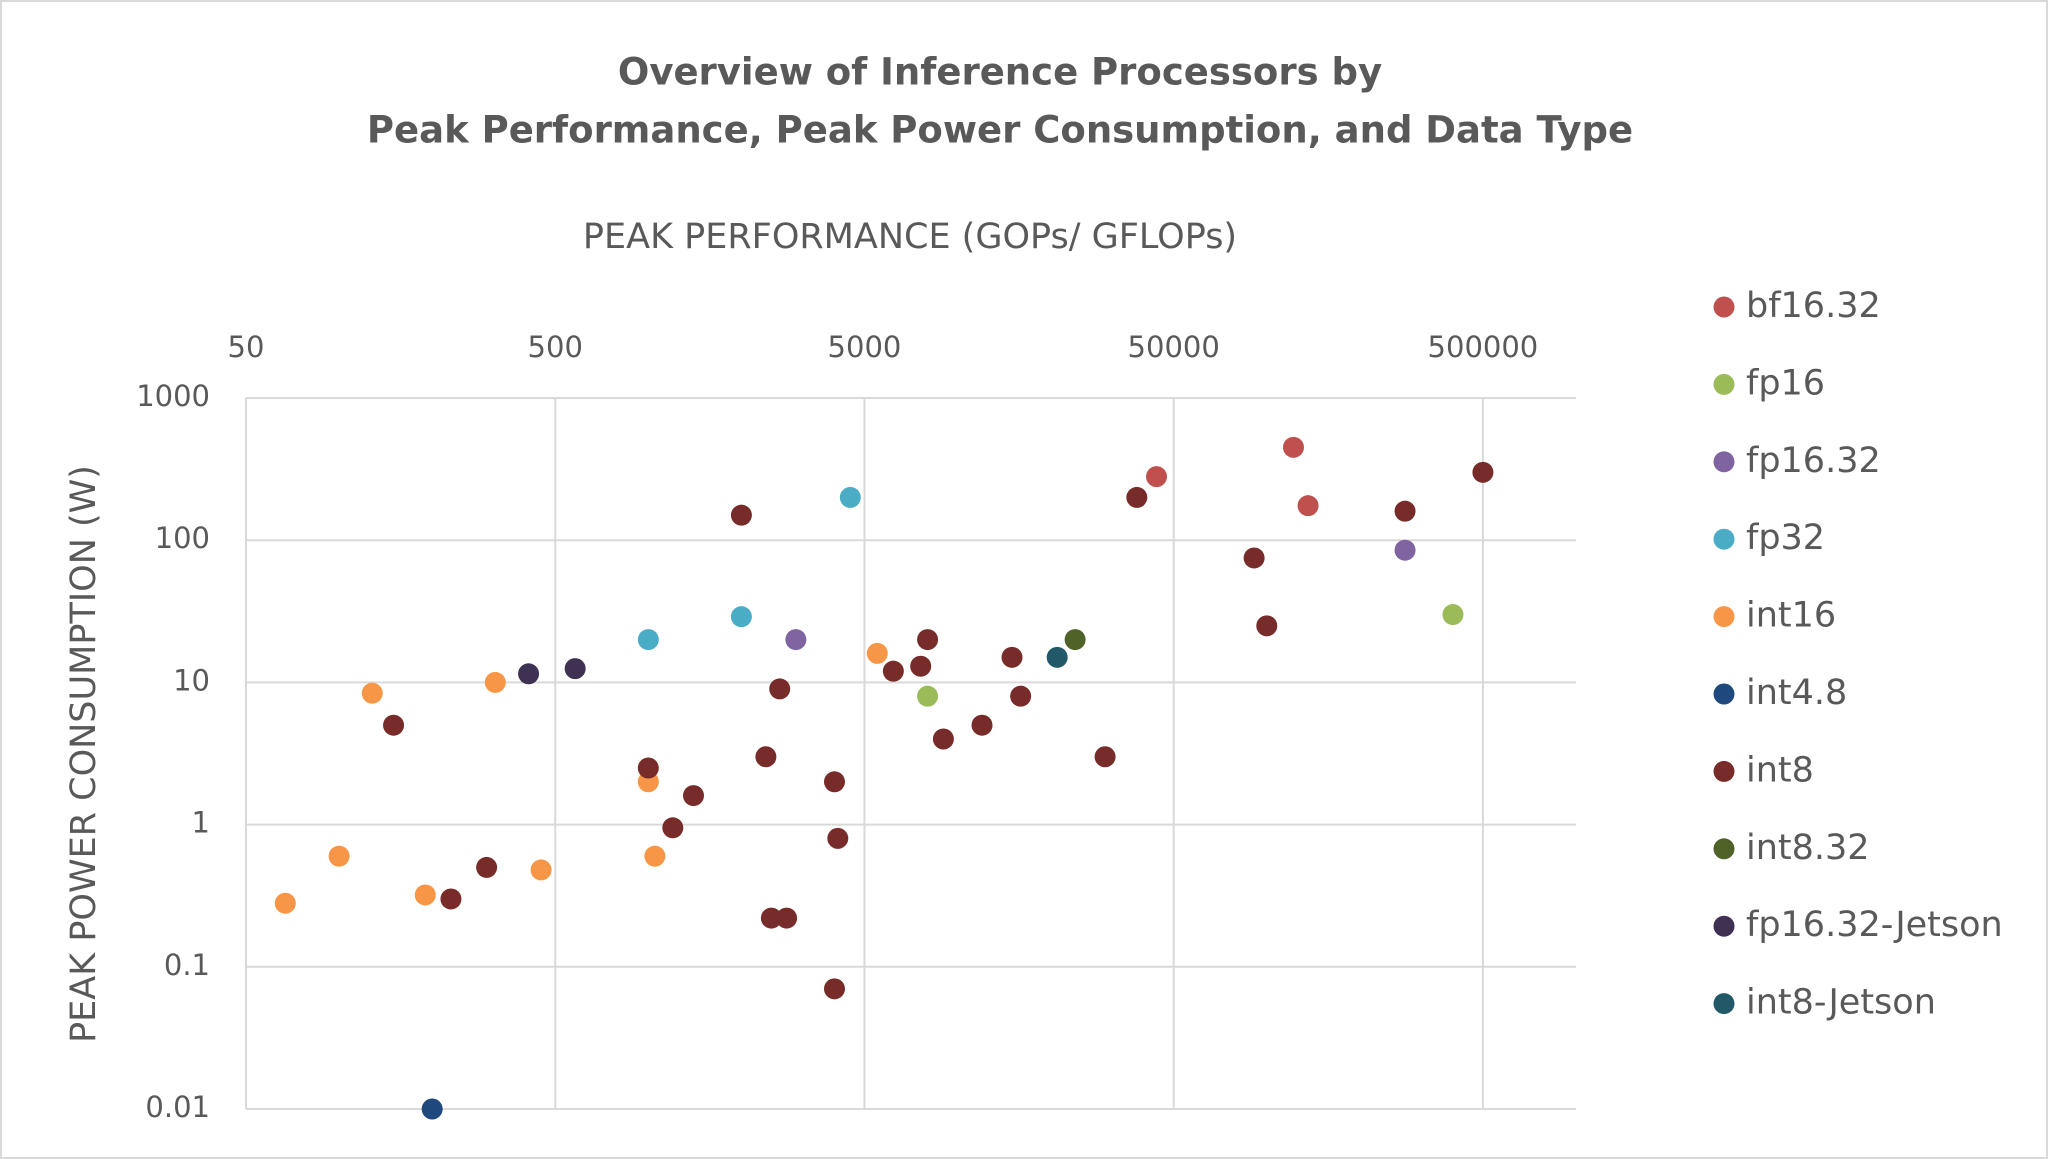 This screenshot has width=2048, height=1159. I want to click on legend-label: int8, so click(1780, 770).